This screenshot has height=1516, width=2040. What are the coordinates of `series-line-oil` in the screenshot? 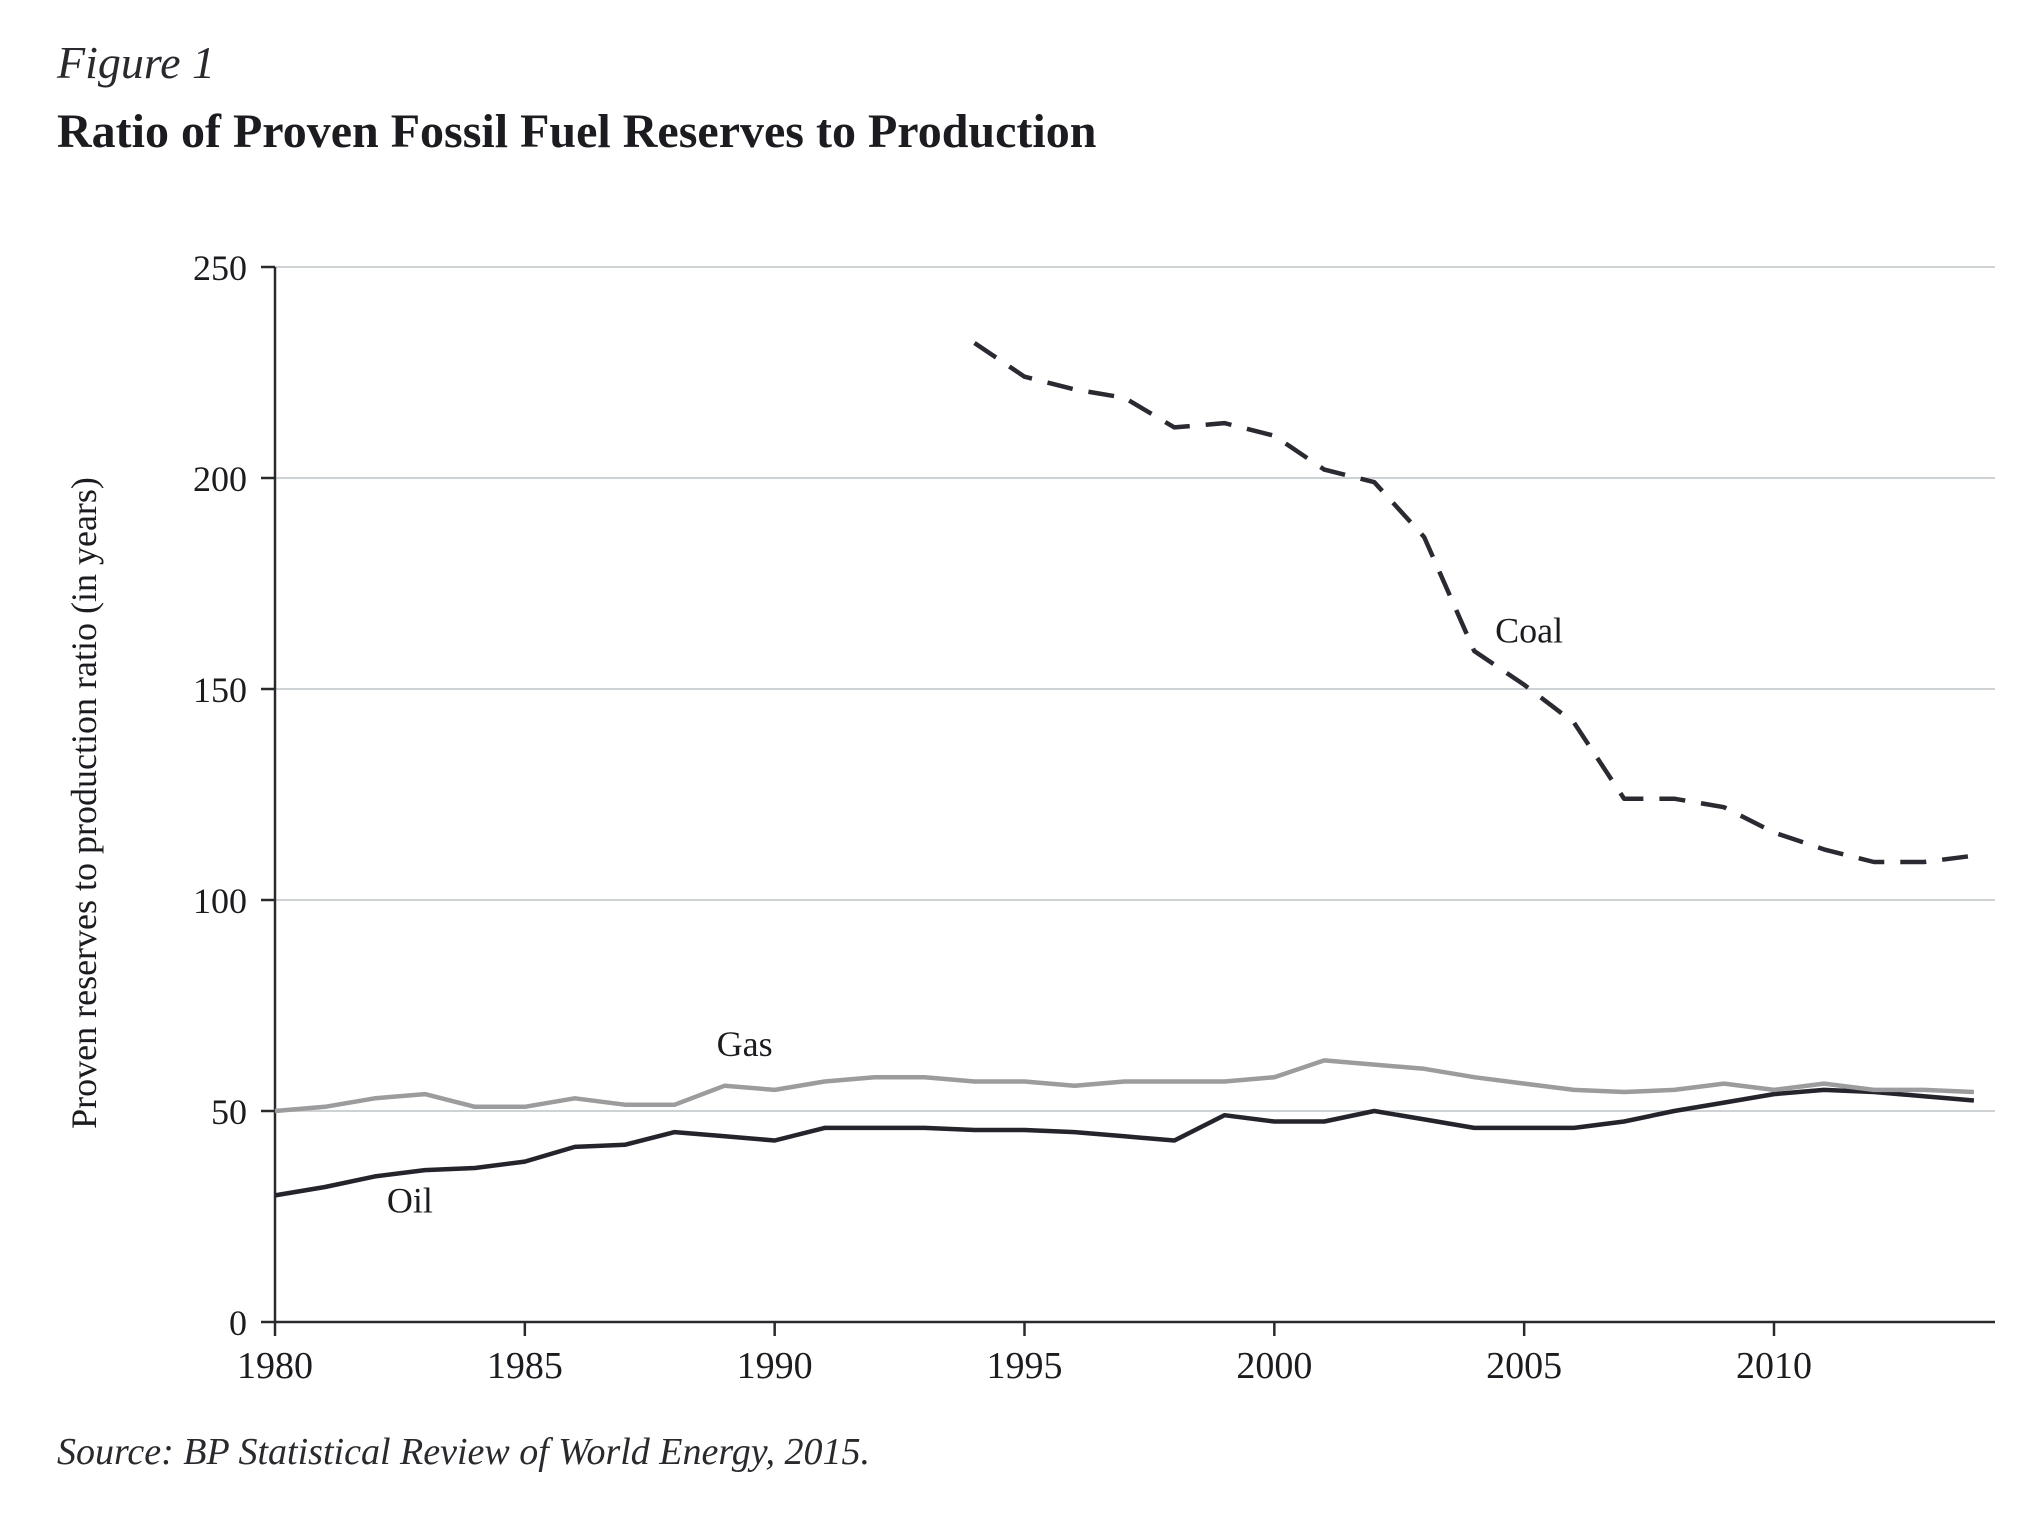 It's located at (1124, 1142).